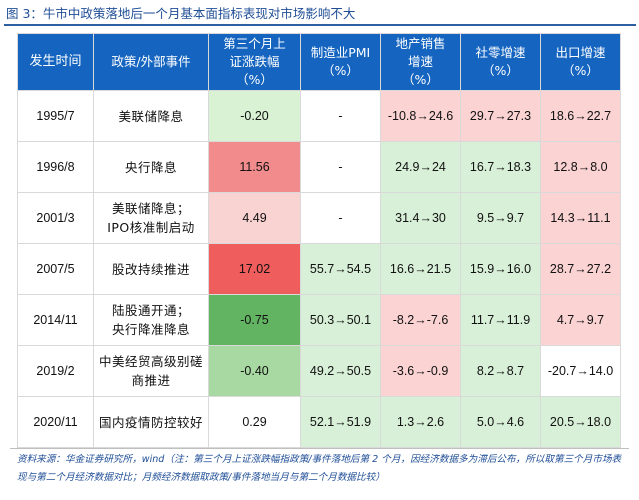 This screenshot has width=639, height=500. What do you see at coordinates (151, 218) in the screenshot?
I see `event-cell: 美联储降息； IPO核准制启动` at bounding box center [151, 218].